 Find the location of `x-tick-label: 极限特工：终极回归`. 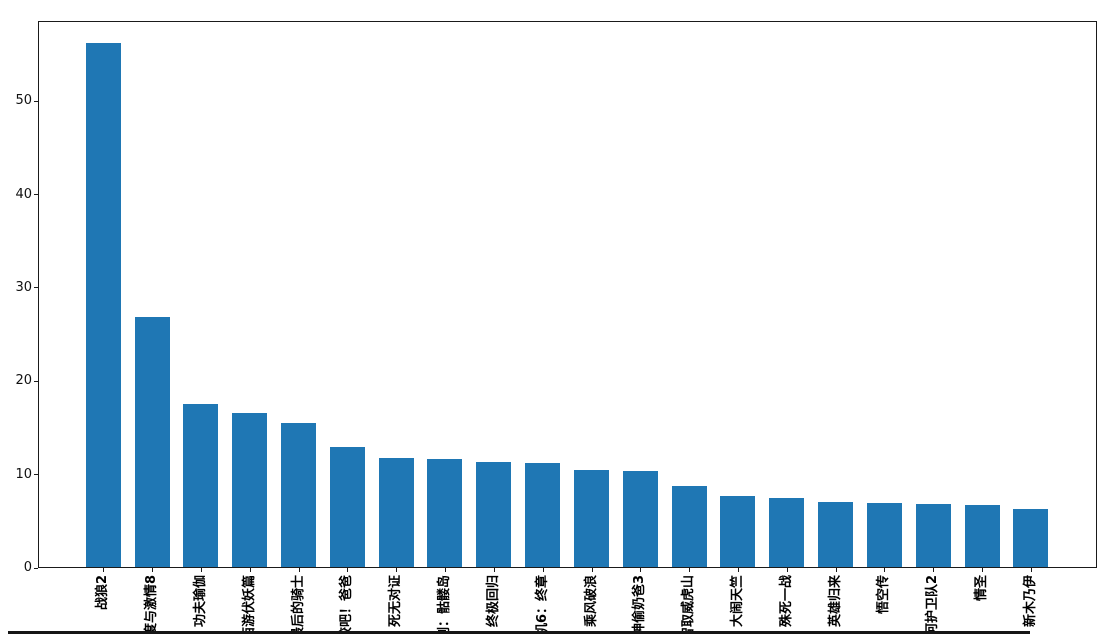

x-tick-label: 极限特工：终极回归 is located at coordinates (493, 604).